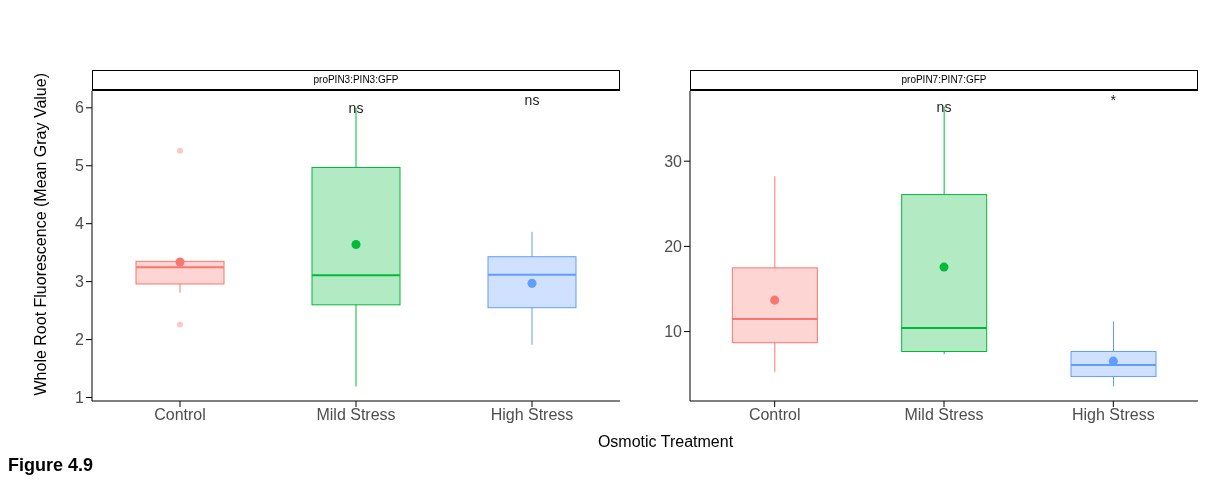 Image resolution: width=1215 pixels, height=500 pixels. What do you see at coordinates (1113, 99) in the screenshot?
I see `annotation: *` at bounding box center [1113, 99].